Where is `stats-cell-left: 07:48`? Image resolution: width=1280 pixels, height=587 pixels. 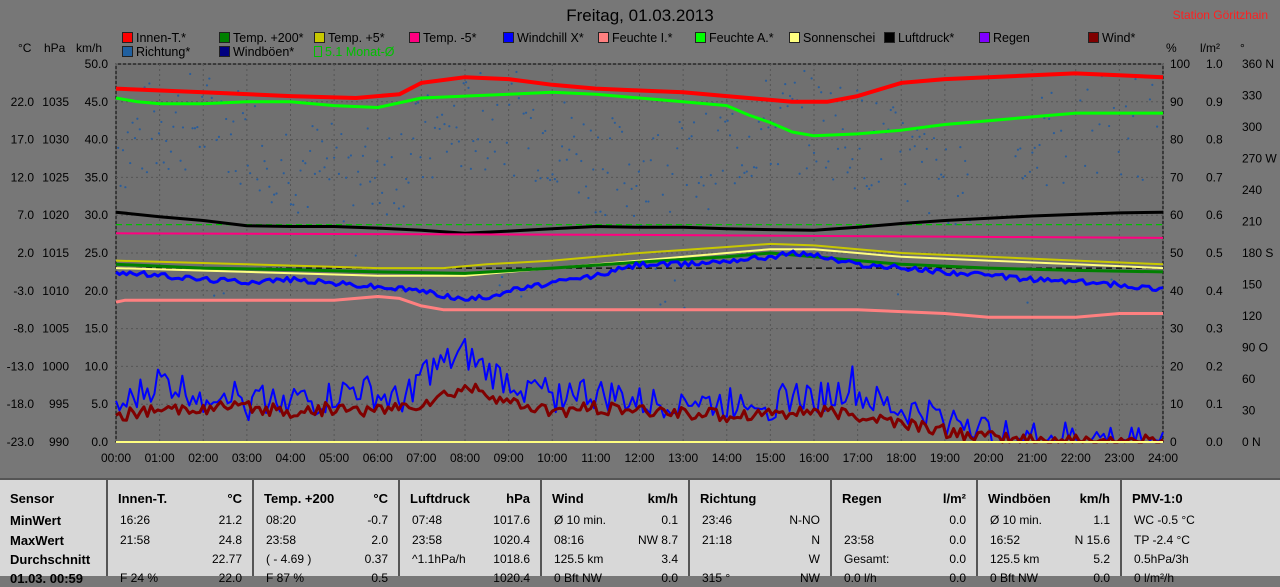 stats-cell-left: 07:48 is located at coordinates (427, 520).